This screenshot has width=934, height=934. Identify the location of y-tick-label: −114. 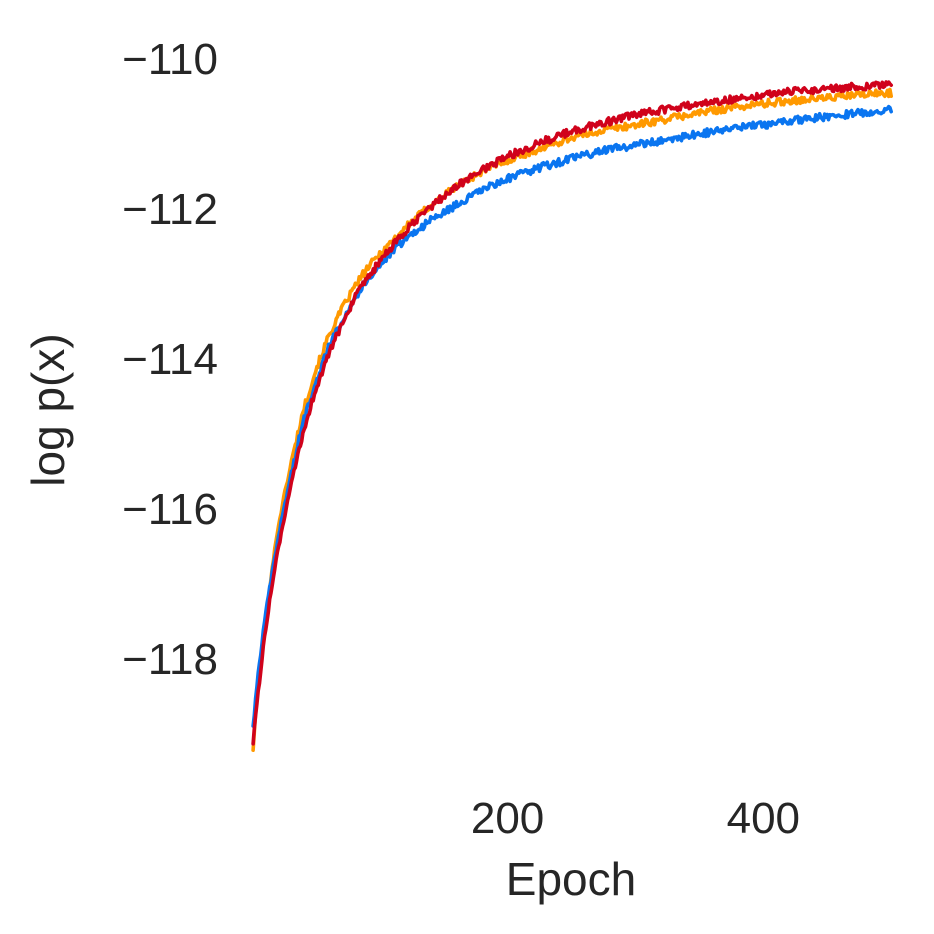
(170, 359).